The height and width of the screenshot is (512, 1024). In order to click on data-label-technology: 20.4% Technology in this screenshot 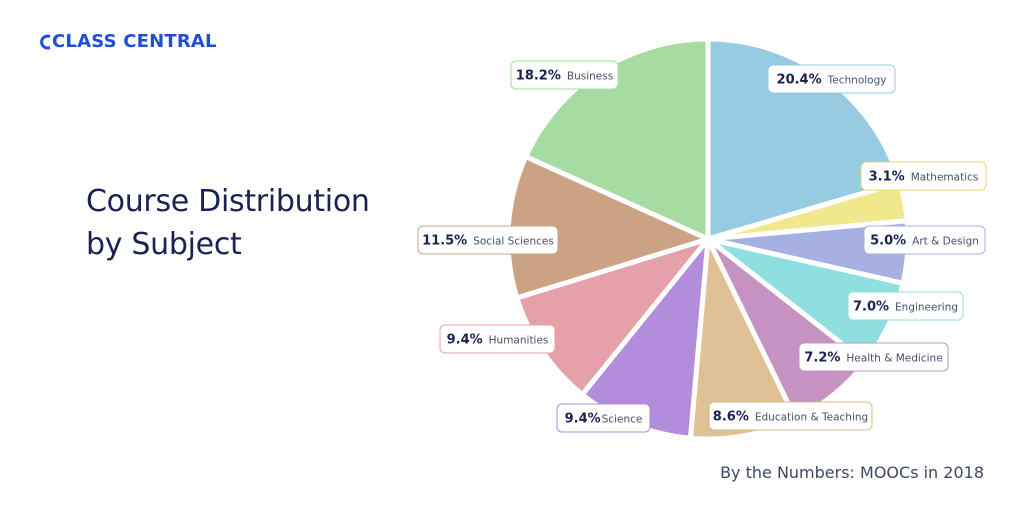, I will do `click(831, 79)`.